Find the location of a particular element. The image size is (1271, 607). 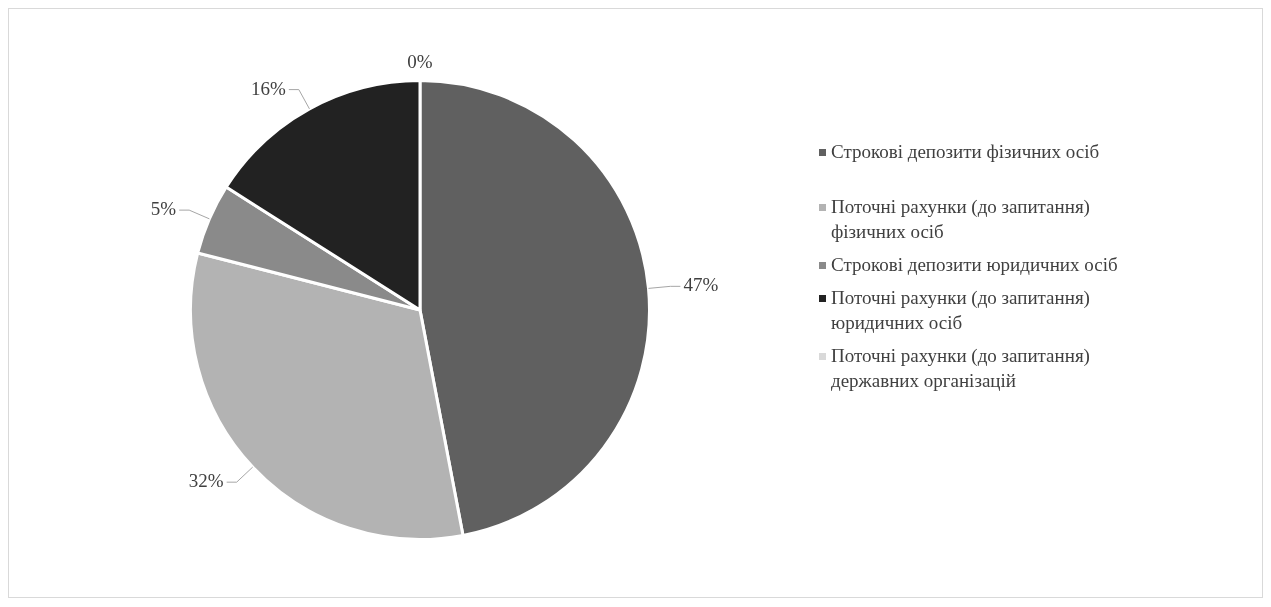

legend-label: Поточні рахунки (до запитання) юридичних осіб is located at coordinates (961, 310).